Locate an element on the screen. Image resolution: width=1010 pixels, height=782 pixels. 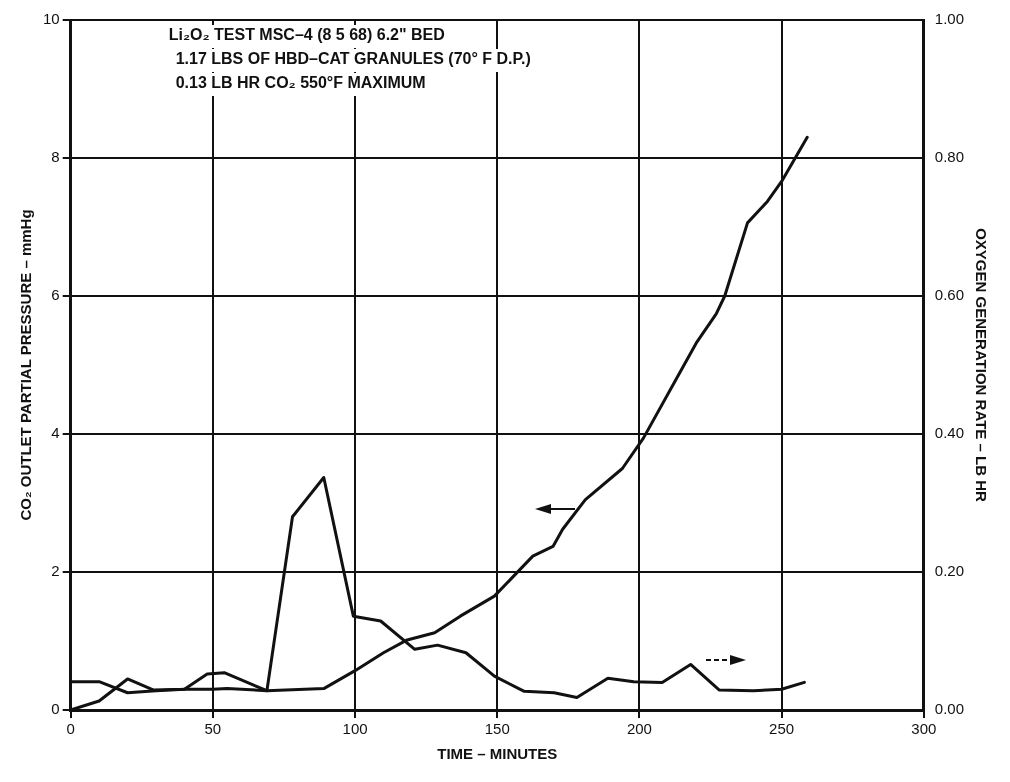
x-tick-label: 200 is located at coordinates (639, 729).